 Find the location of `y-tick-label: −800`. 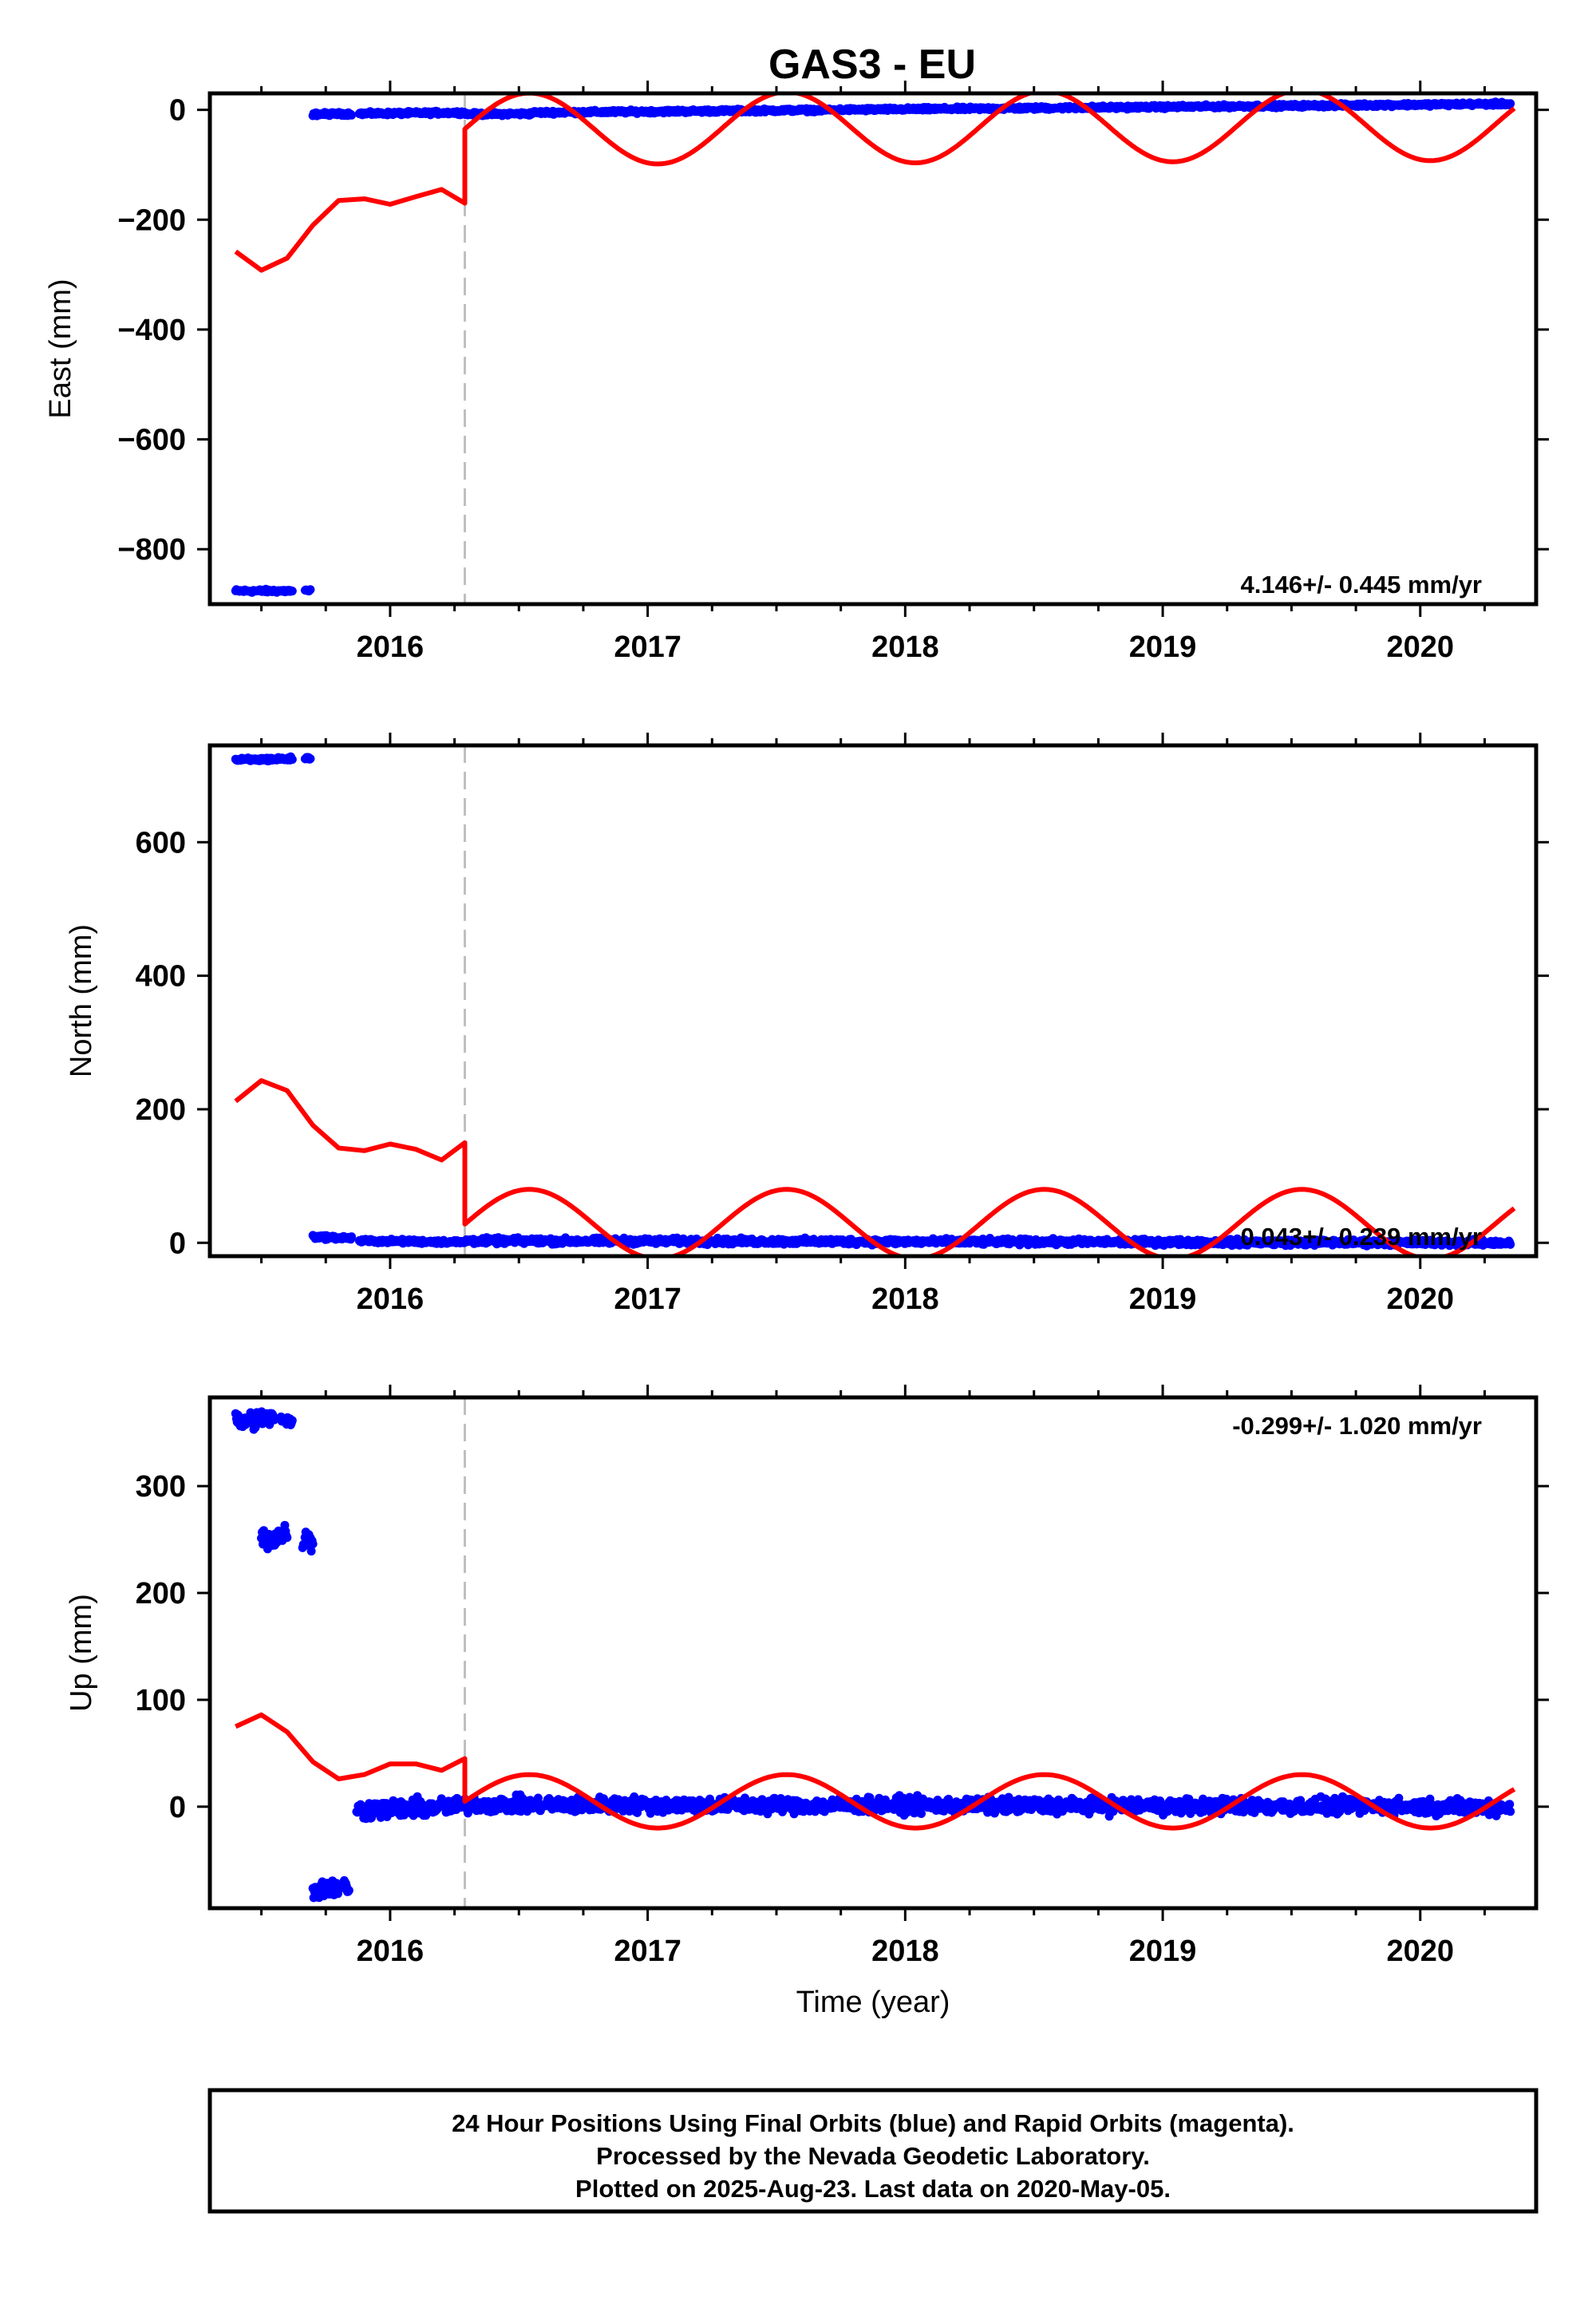

y-tick-label: −800 is located at coordinates (151, 550).